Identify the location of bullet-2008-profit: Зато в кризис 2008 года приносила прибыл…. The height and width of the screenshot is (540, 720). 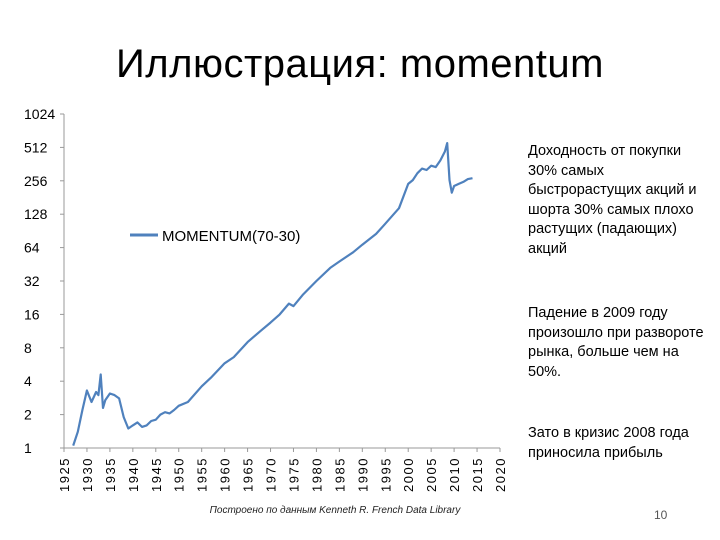
(608, 443).